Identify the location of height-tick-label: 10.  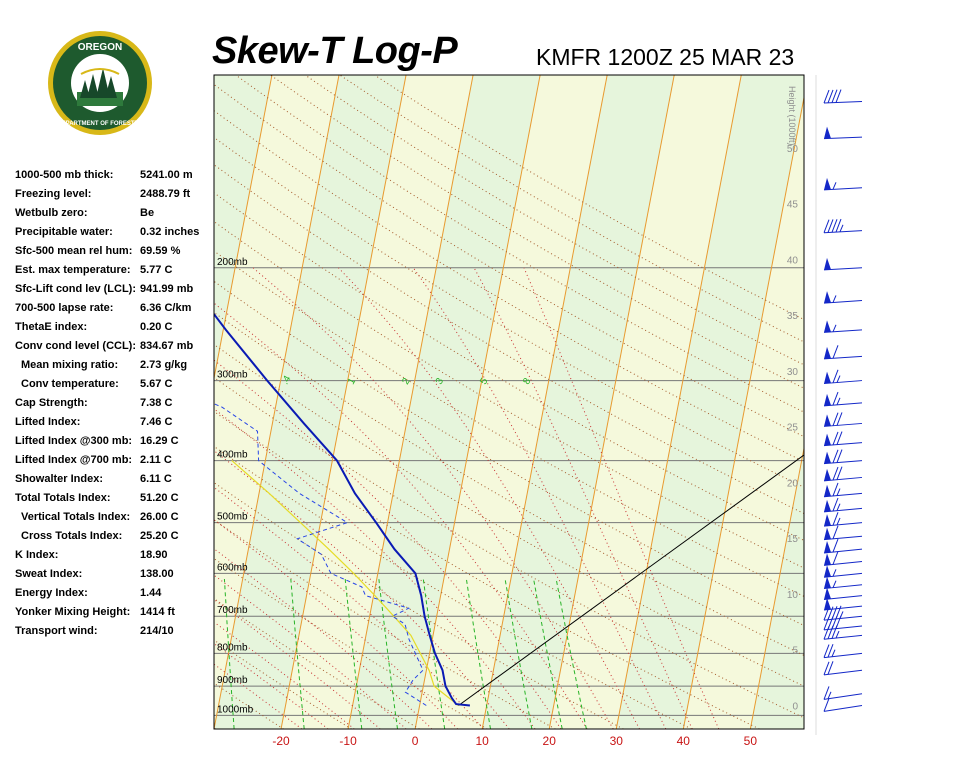
(793, 595).